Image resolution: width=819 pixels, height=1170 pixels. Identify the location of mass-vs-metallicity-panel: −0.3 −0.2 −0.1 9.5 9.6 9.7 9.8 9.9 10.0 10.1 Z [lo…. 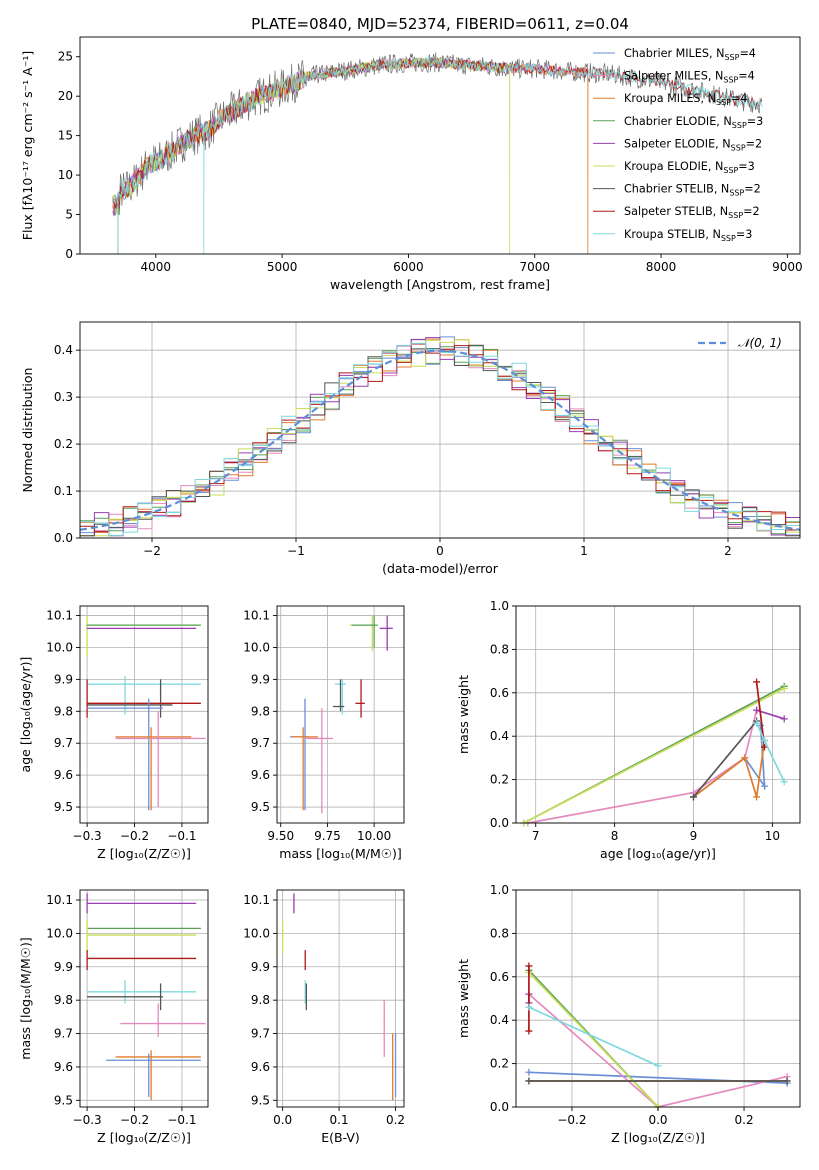
(113, 1017).